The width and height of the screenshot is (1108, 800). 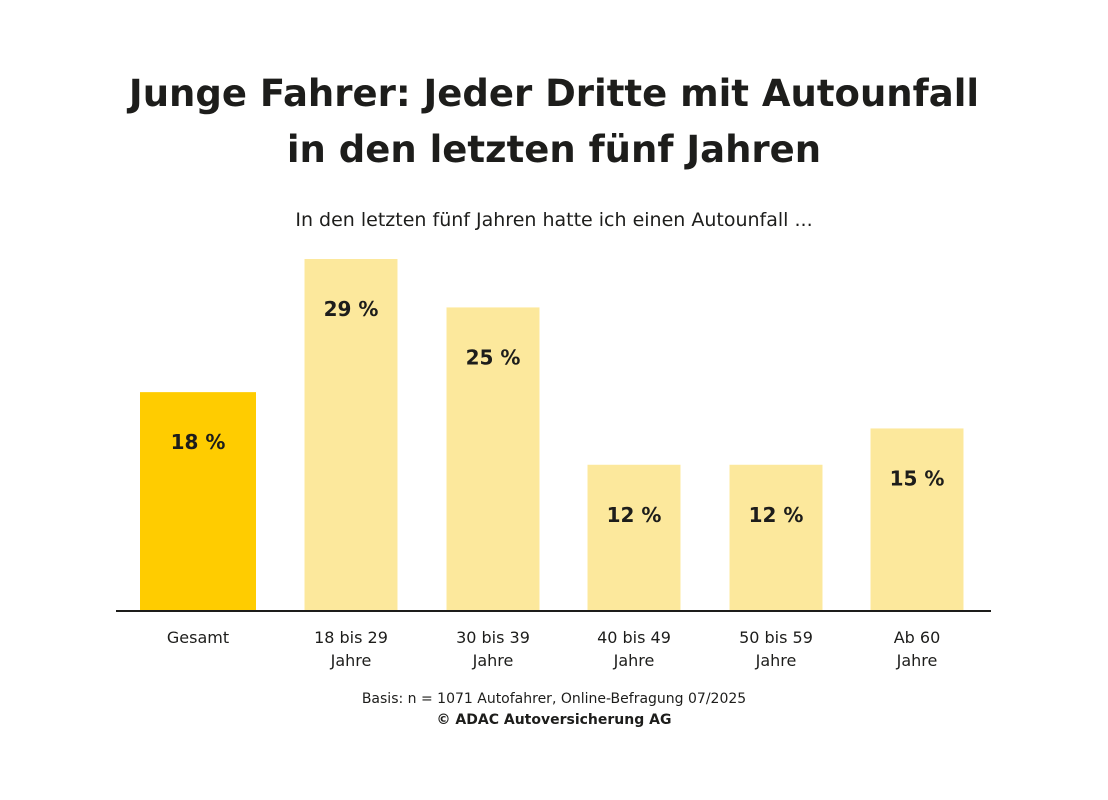 I want to click on category-label-2-1: Jahre, so click(x=493, y=660).